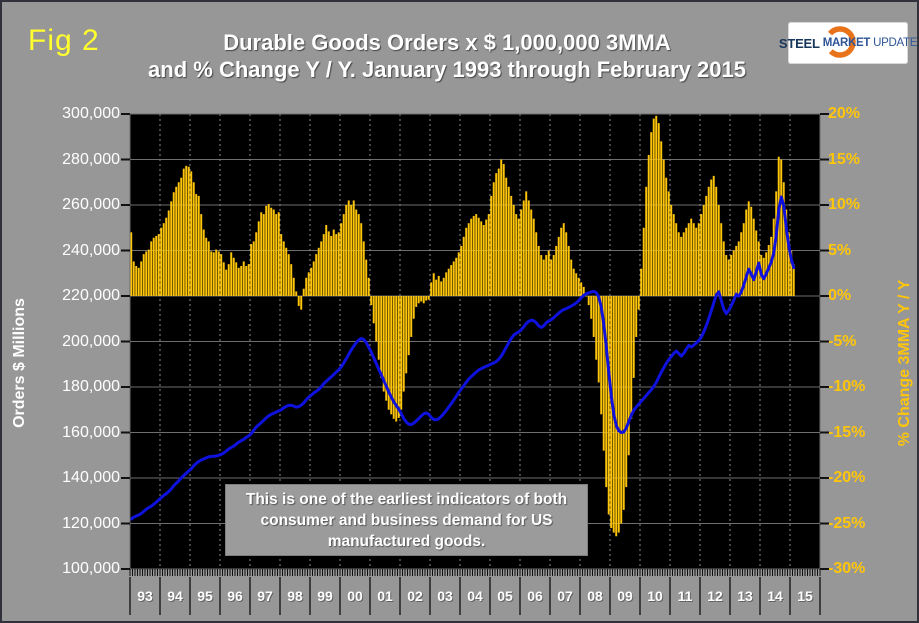 Image resolution: width=919 pixels, height=623 pixels. I want to click on x-year-label: 05, so click(505, 596).